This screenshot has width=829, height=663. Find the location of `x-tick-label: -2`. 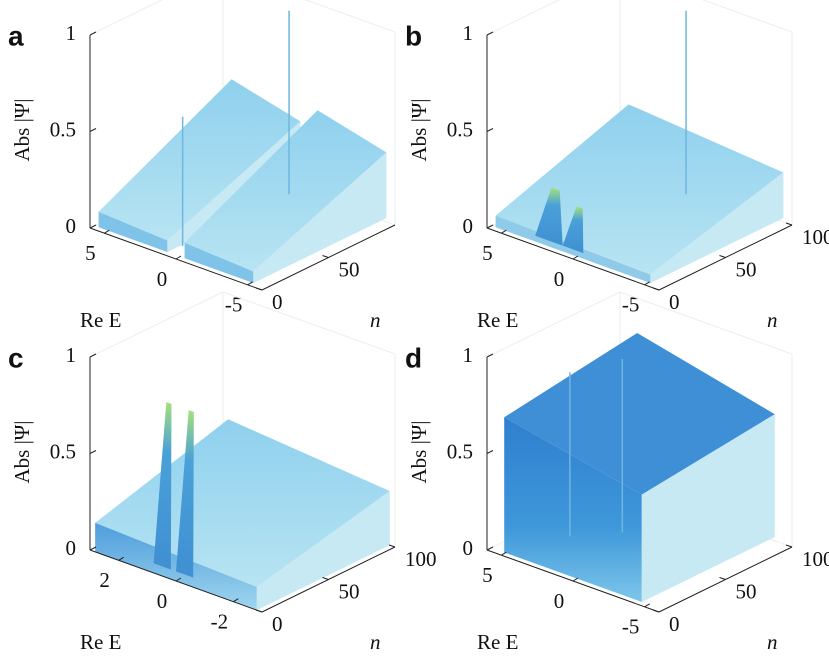

x-tick-label: -2 is located at coordinates (220, 621).